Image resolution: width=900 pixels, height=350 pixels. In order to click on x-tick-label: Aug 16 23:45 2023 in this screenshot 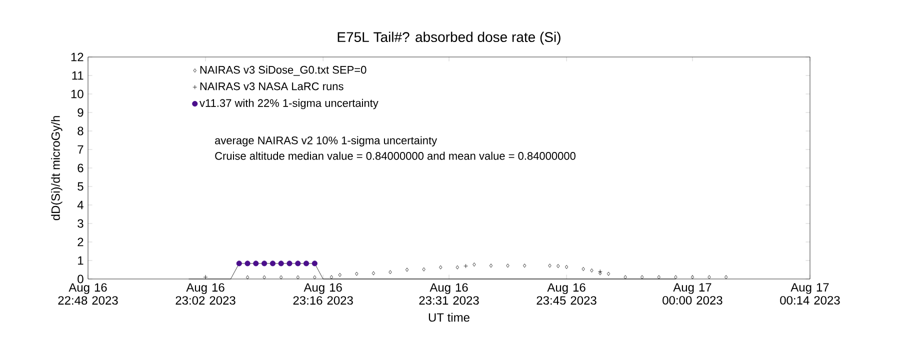, I will do `click(566, 294)`.